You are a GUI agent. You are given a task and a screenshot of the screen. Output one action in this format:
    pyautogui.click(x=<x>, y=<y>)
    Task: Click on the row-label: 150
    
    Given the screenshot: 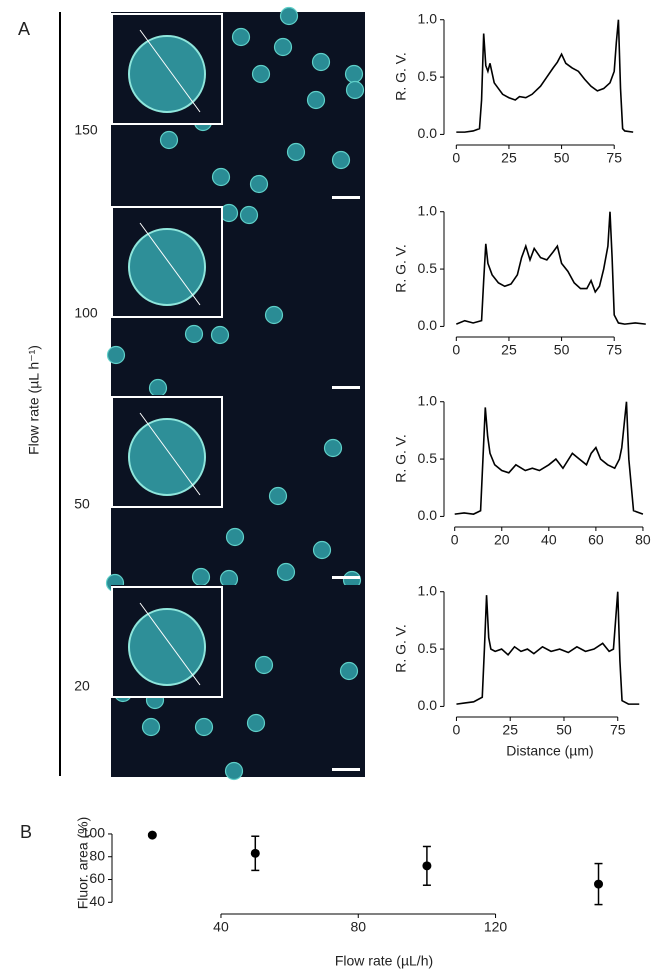 What is the action you would take?
    pyautogui.click(x=86, y=130)
    